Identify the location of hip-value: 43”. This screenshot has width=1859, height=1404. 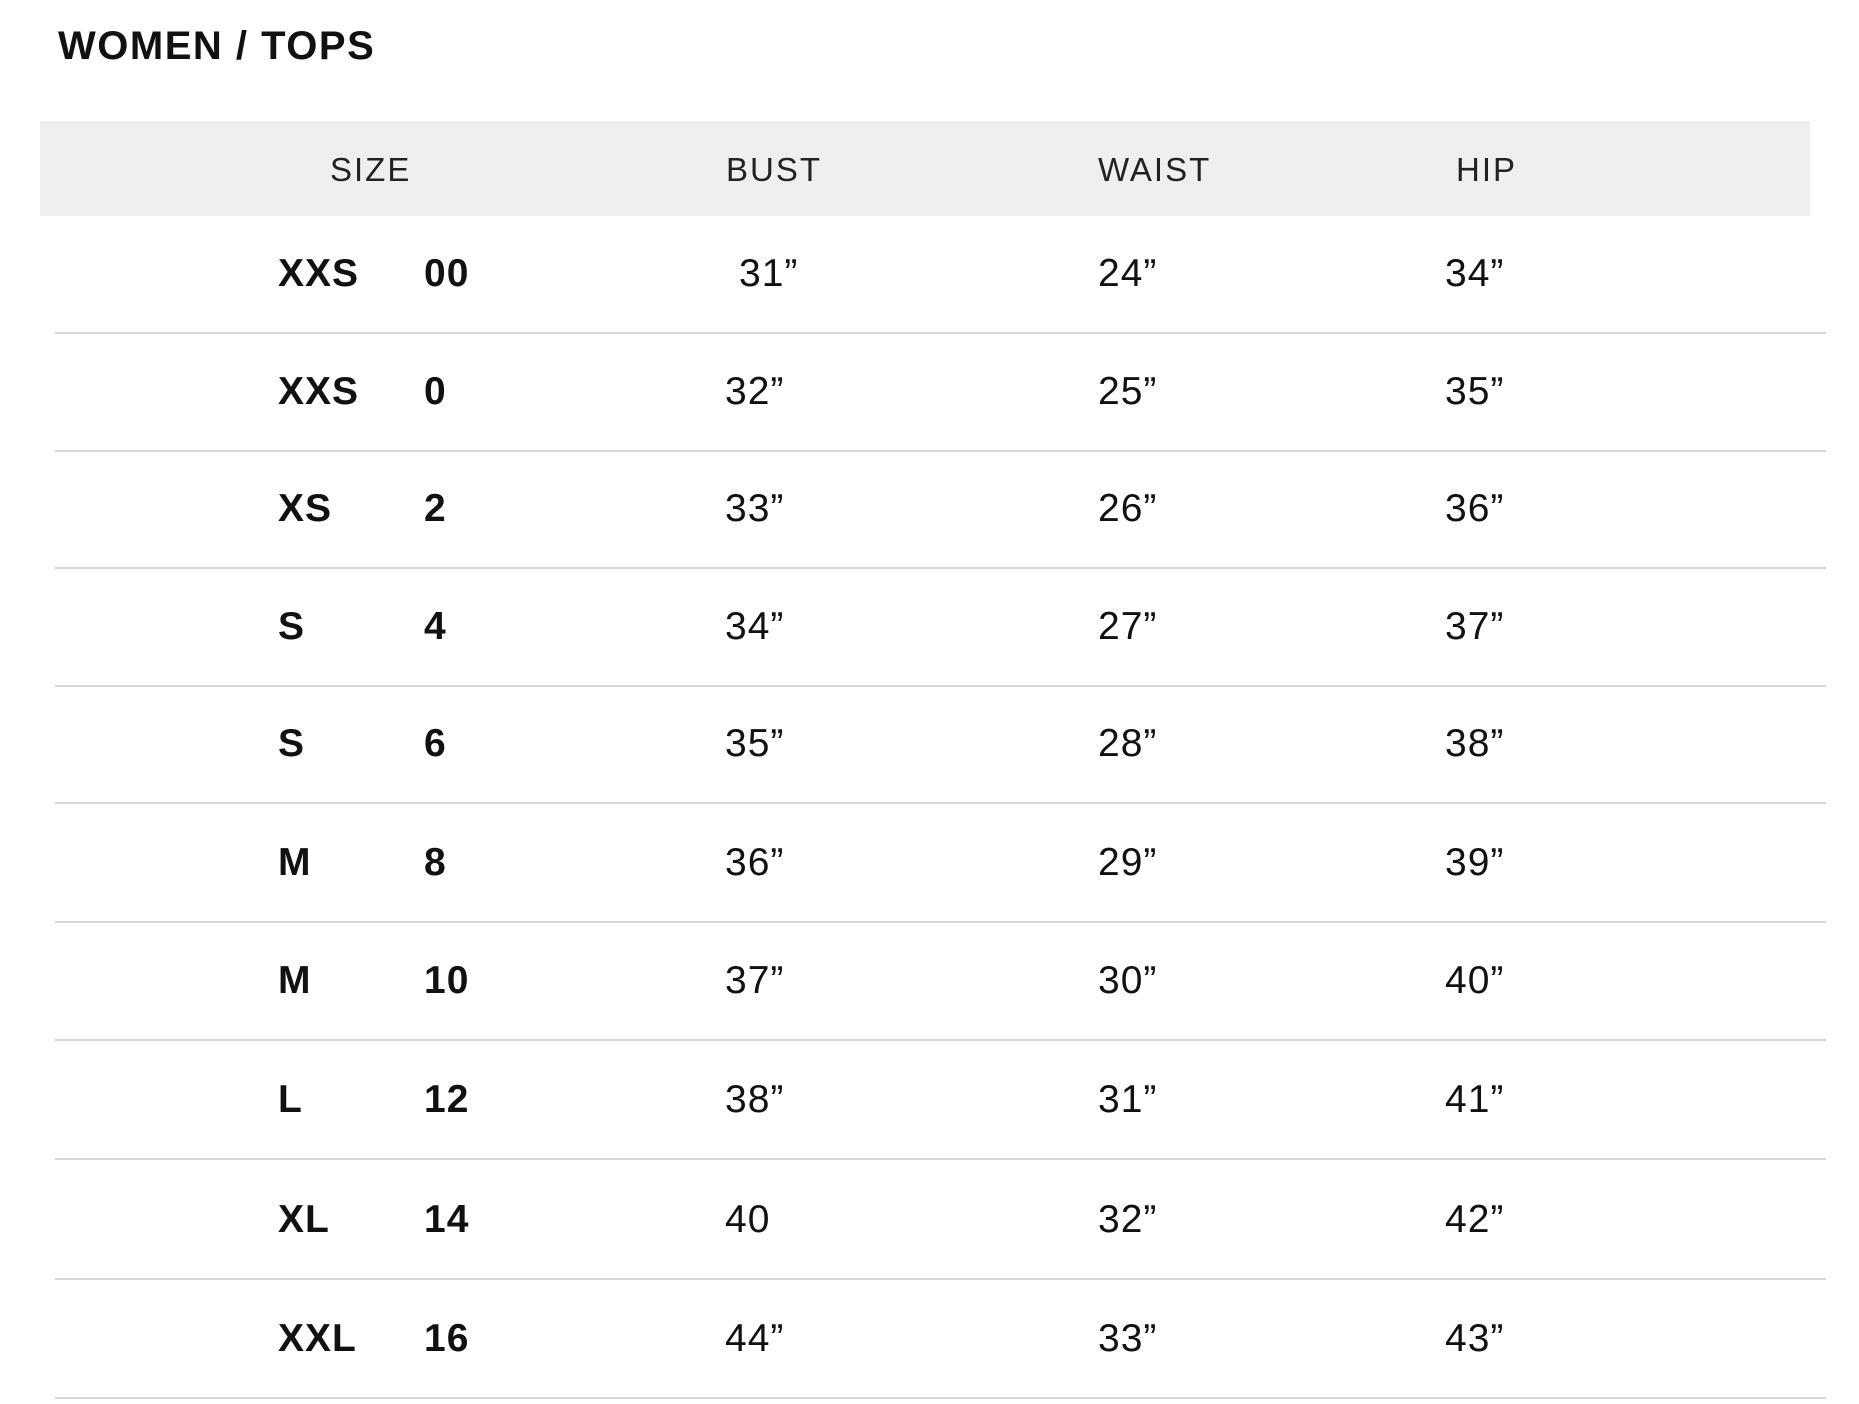
(1475, 1338).